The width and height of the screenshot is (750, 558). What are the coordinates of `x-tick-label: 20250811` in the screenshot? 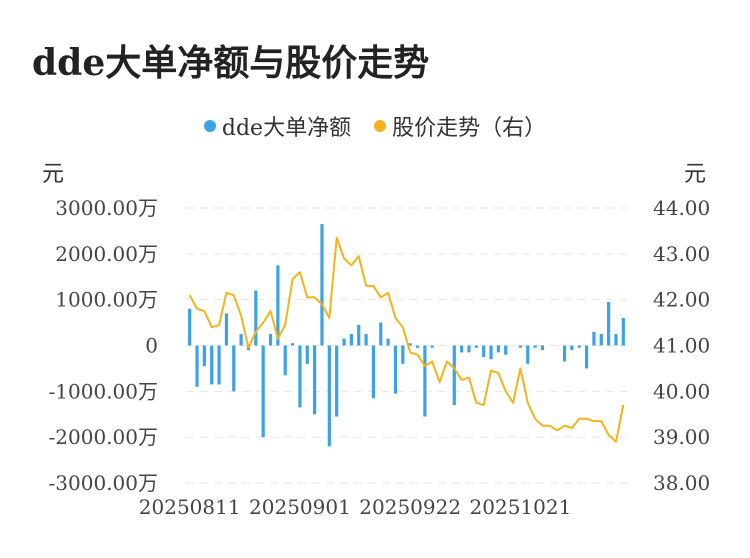 It's located at (190, 507).